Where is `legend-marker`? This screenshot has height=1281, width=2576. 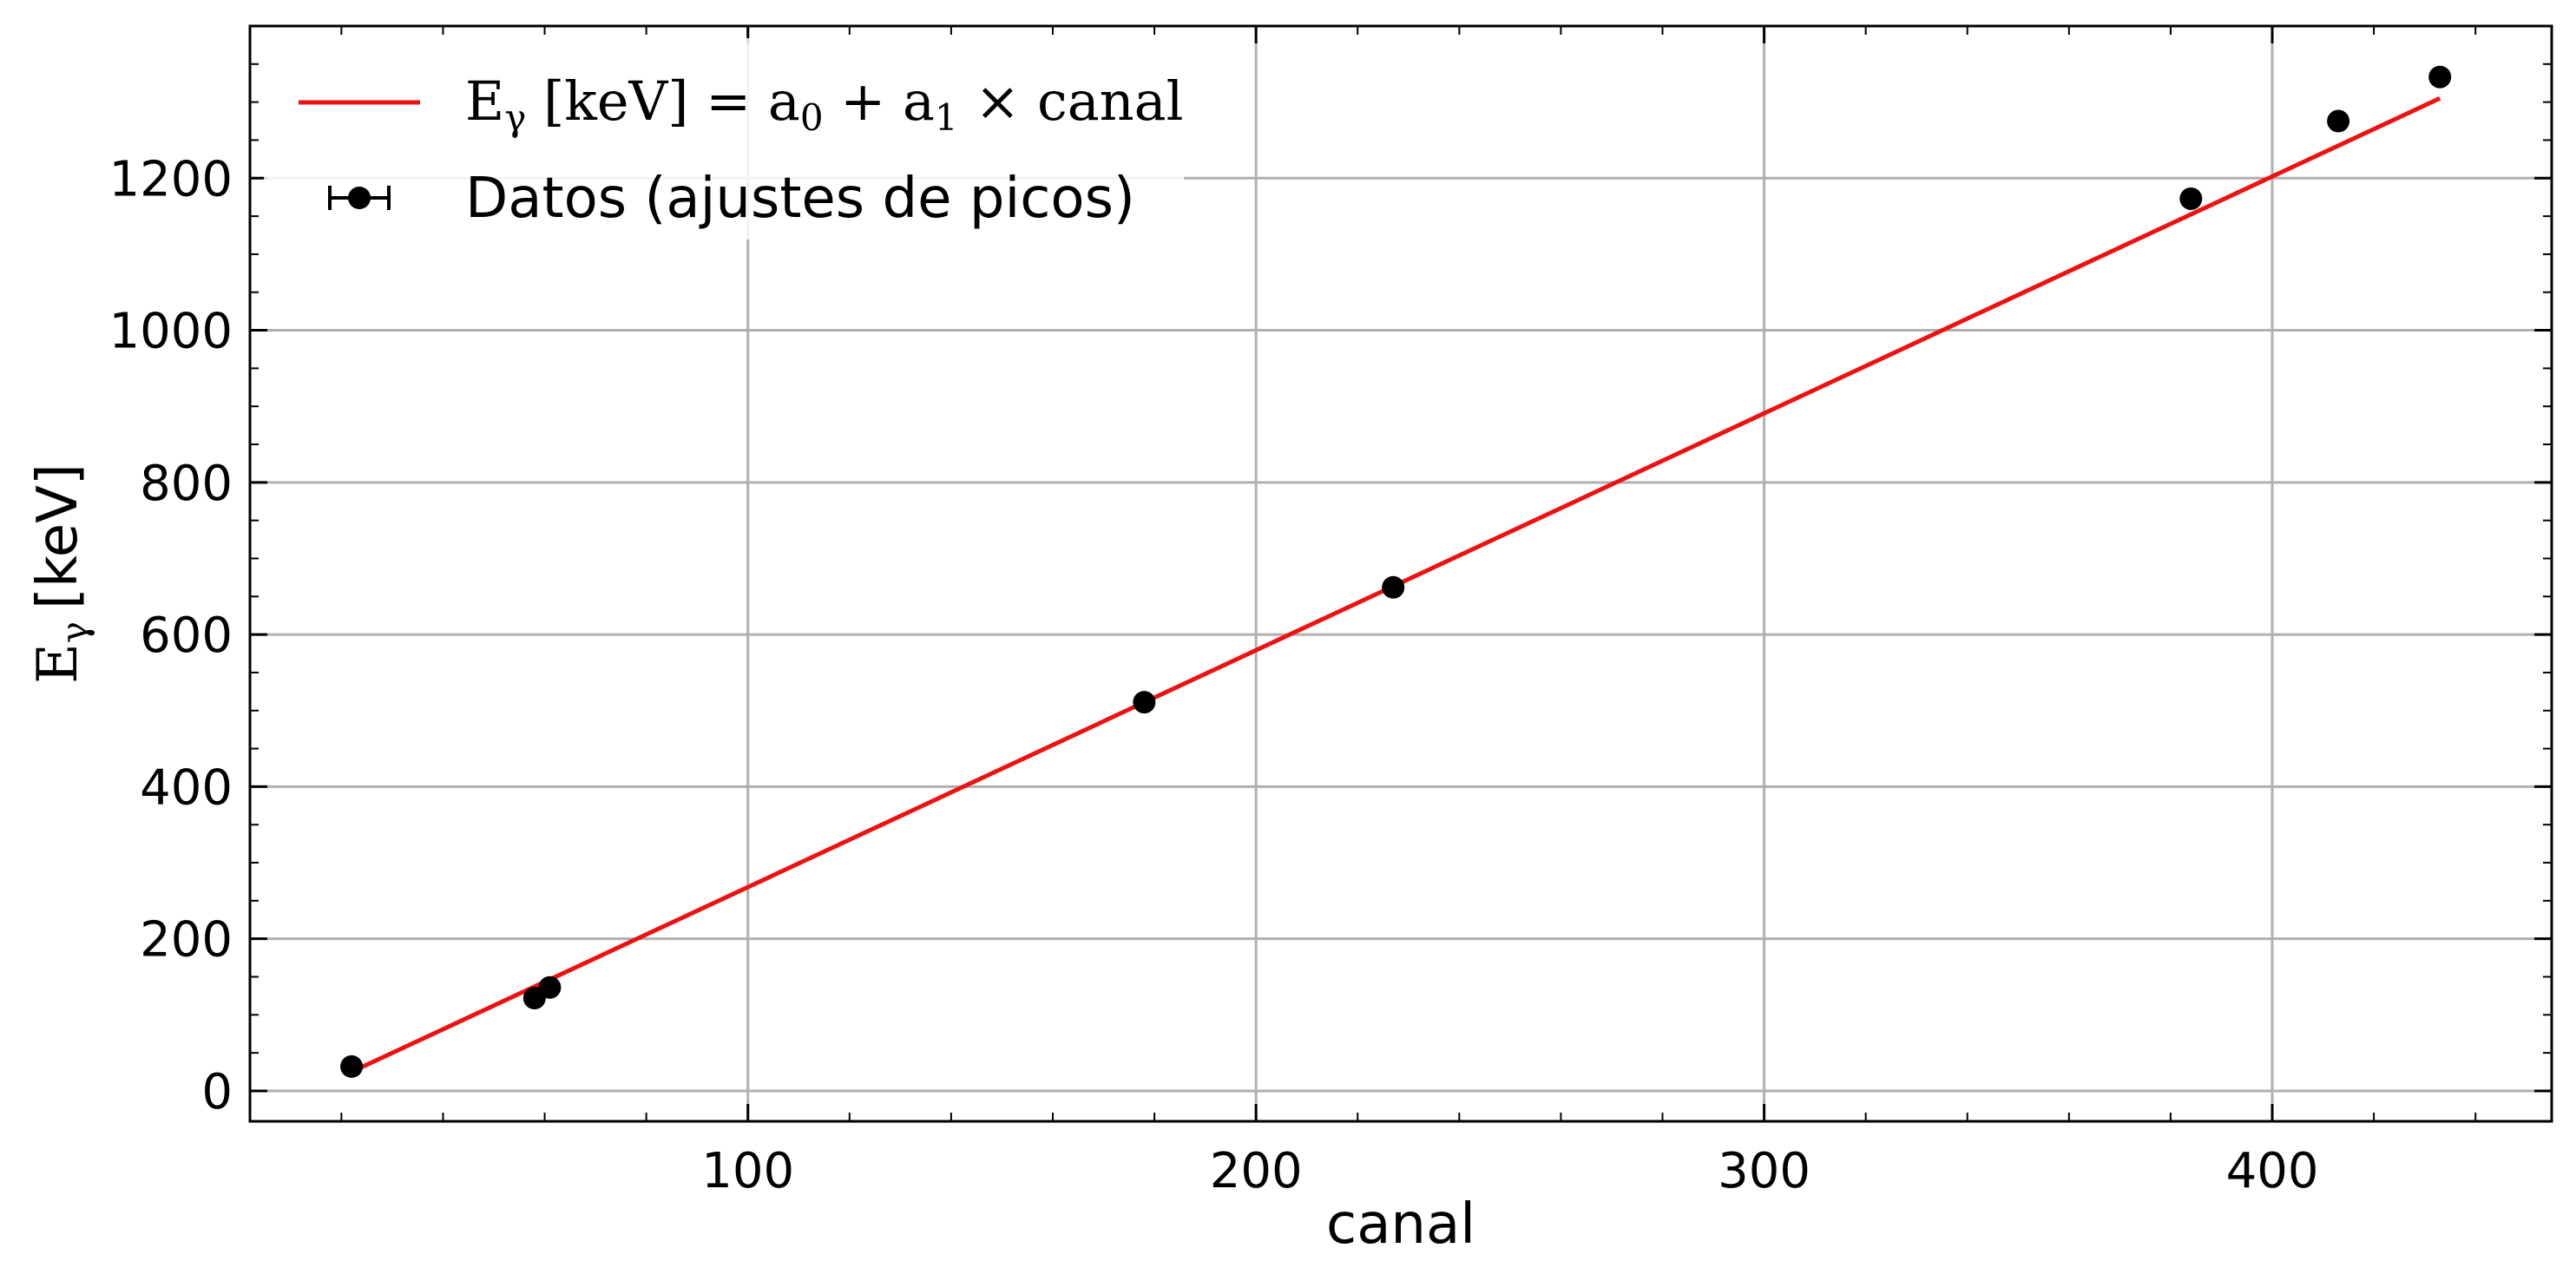
legend-marker is located at coordinates (359, 198).